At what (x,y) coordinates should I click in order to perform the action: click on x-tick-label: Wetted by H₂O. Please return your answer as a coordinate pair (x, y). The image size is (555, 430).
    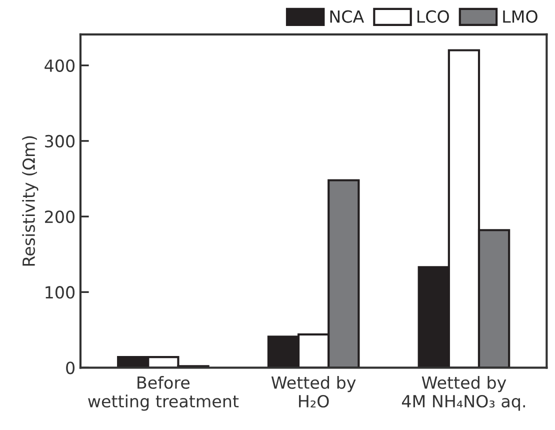
    Looking at the image, I should click on (313, 392).